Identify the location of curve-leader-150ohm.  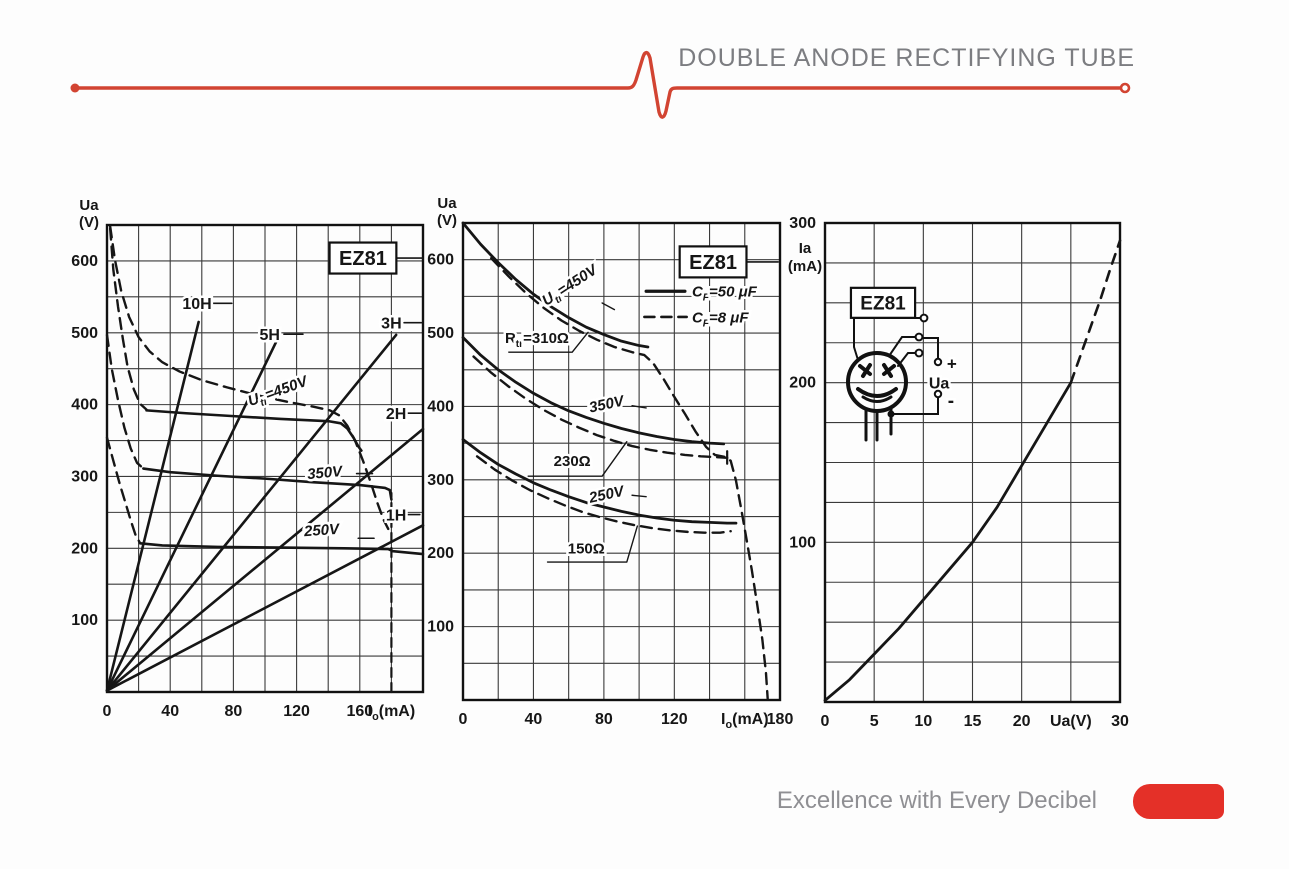
(592, 544).